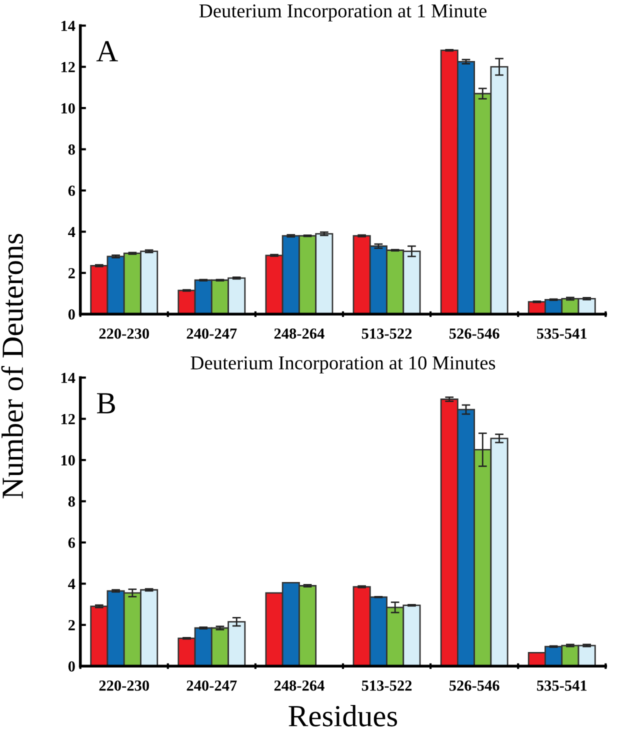 This screenshot has width=618, height=732. I want to click on annotation: A, so click(107, 51).